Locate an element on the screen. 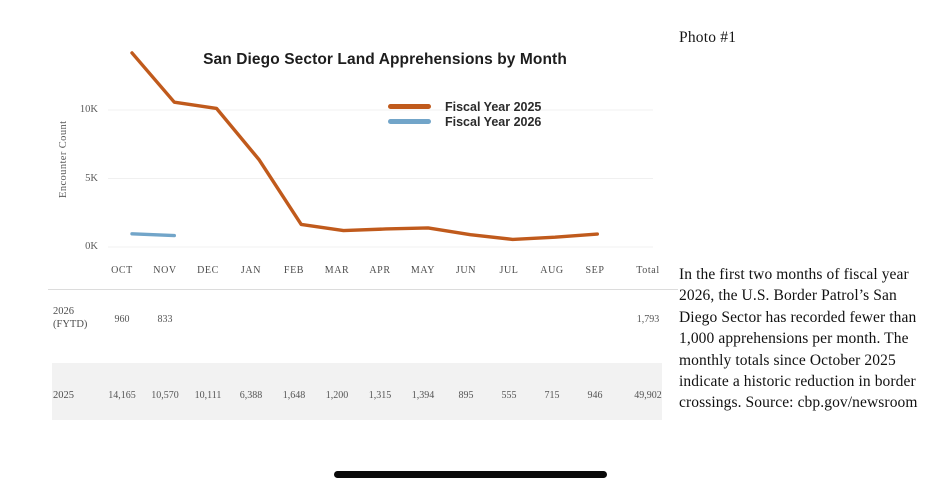 The width and height of the screenshot is (940, 492). photo-label: Photo #1 is located at coordinates (708, 37).